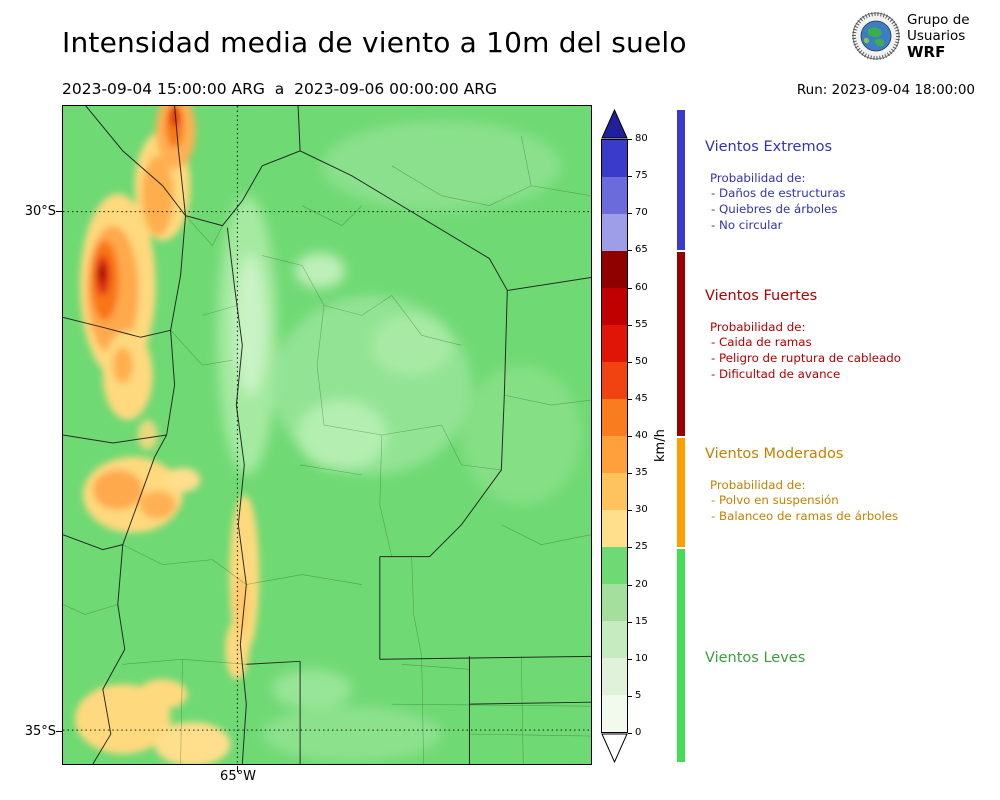 The image size is (1000, 800). What do you see at coordinates (638, 732) in the screenshot?
I see `colorbar-tick-label: 0` at bounding box center [638, 732].